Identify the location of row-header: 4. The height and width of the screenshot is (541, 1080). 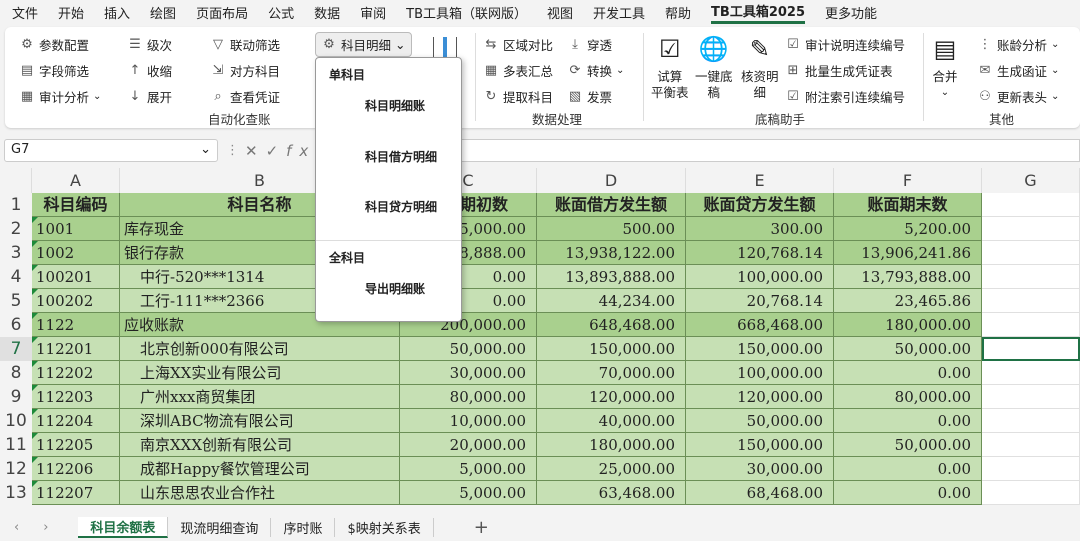
(16, 277).